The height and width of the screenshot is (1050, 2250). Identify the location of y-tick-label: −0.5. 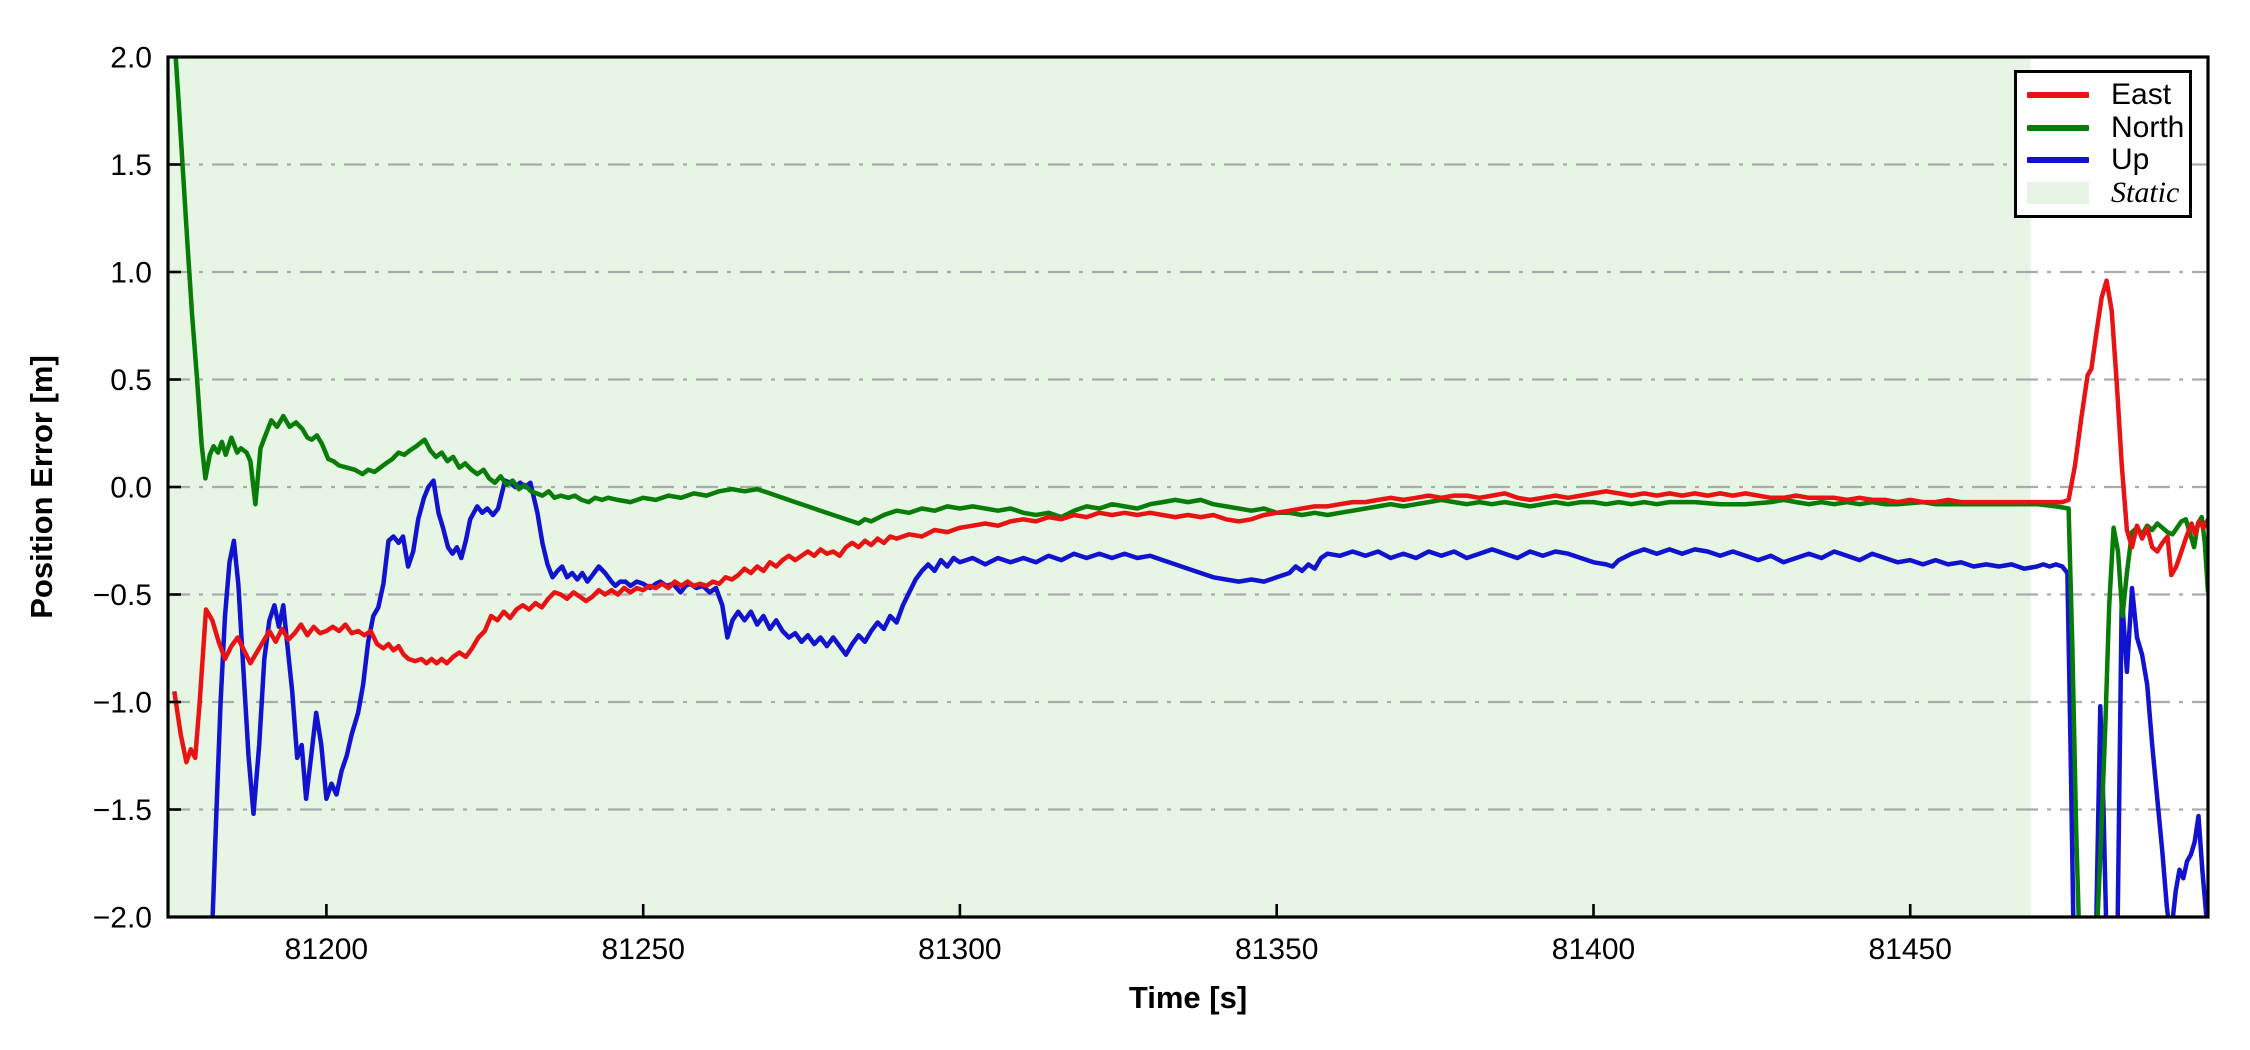
(122, 595).